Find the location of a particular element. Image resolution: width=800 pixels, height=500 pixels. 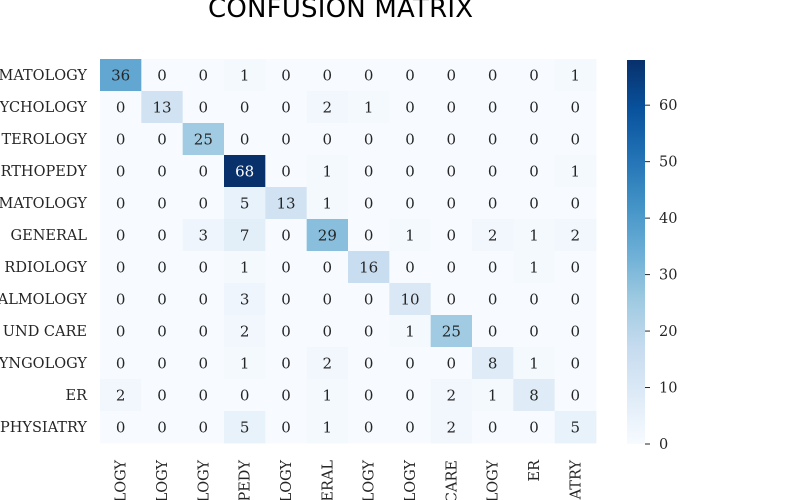

cell-value-label: 3 is located at coordinates (245, 300).